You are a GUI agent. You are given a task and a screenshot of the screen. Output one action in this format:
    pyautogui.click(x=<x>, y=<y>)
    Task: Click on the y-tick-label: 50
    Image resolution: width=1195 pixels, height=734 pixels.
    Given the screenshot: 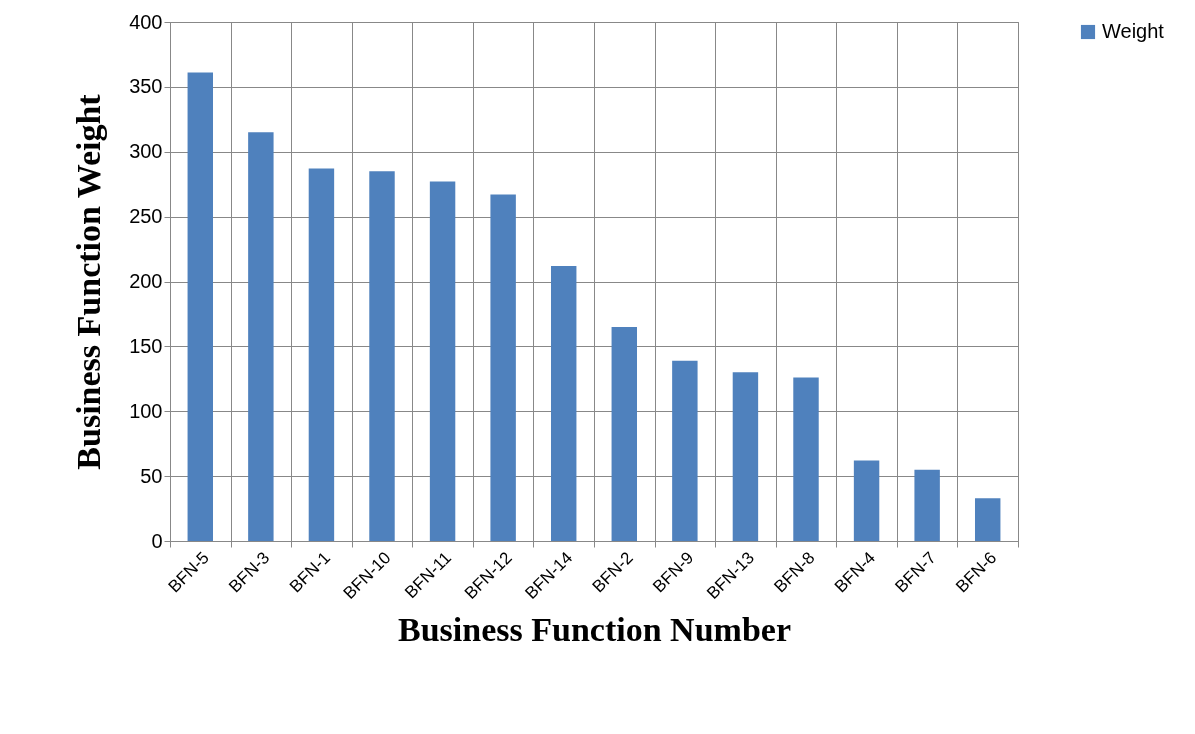 What is the action you would take?
    pyautogui.click(x=151, y=475)
    